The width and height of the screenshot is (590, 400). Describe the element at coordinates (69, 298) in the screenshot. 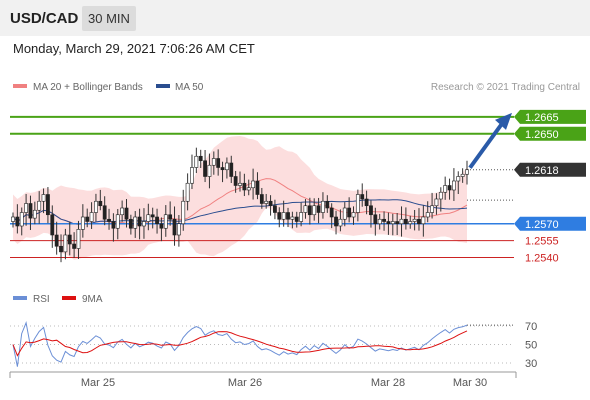

I see `ma9-legend-swatch` at that location.